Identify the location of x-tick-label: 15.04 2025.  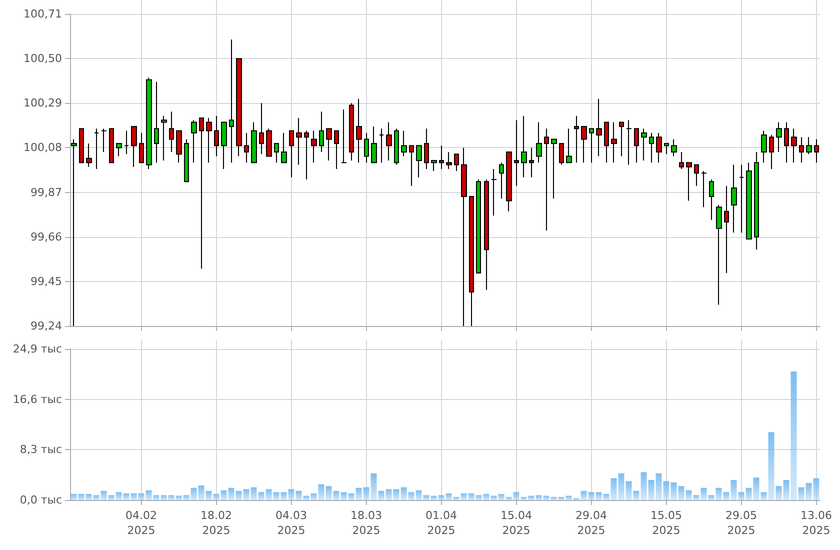
(516, 523).